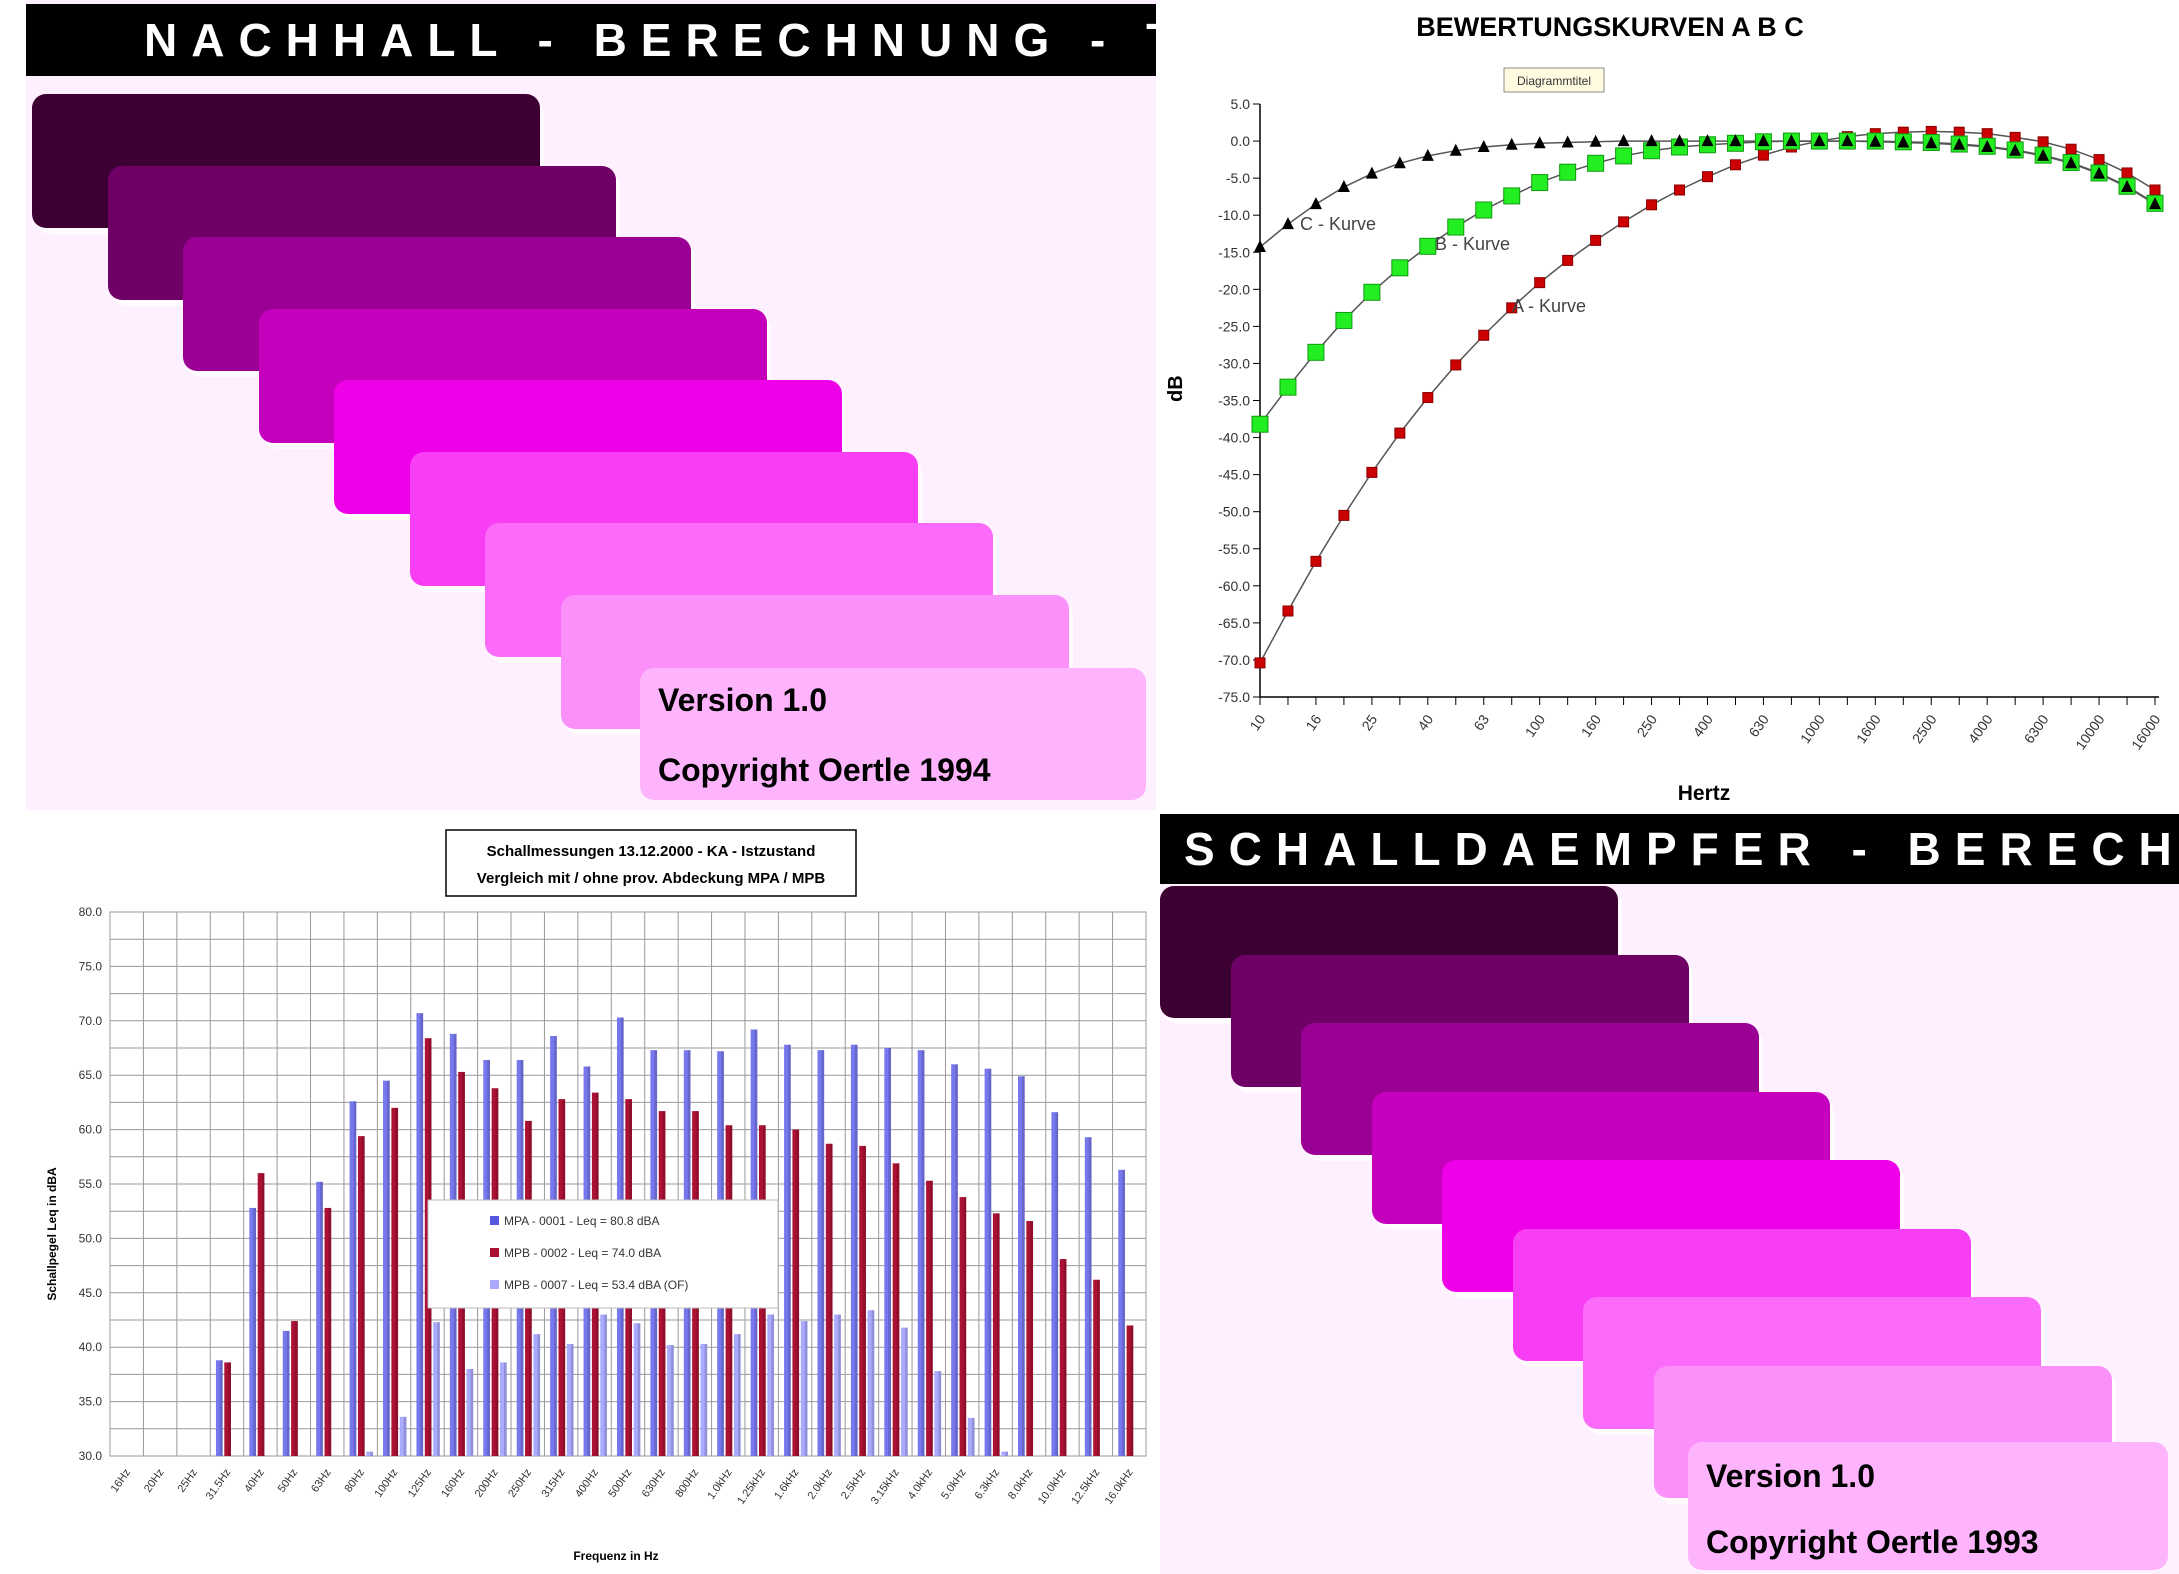 This screenshot has height=1574, width=2179. I want to click on nachhall-copyright: Copyright Oertle 1994, so click(824, 770).